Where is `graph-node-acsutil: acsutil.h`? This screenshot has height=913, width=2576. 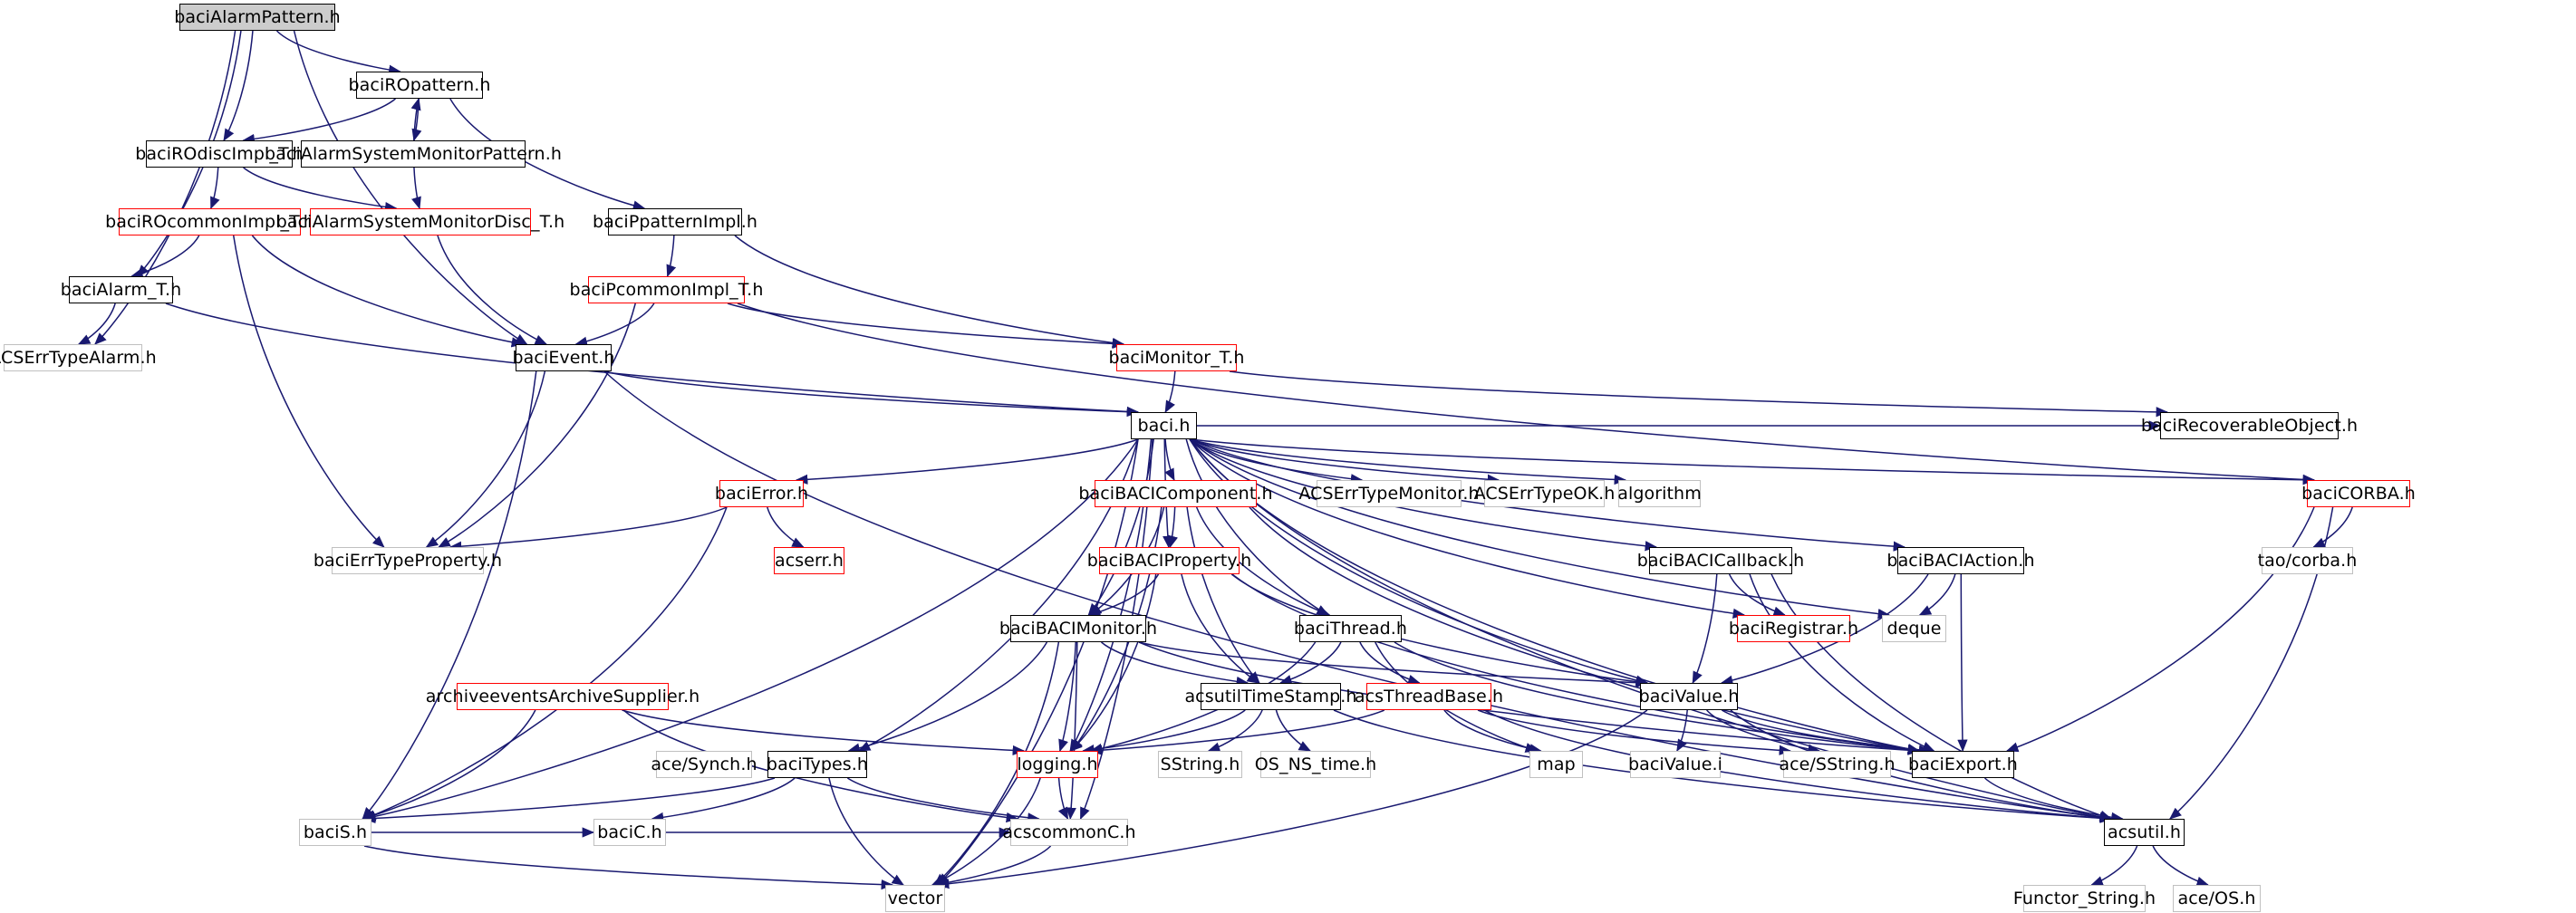 graph-node-acsutil: acsutil.h is located at coordinates (2144, 833).